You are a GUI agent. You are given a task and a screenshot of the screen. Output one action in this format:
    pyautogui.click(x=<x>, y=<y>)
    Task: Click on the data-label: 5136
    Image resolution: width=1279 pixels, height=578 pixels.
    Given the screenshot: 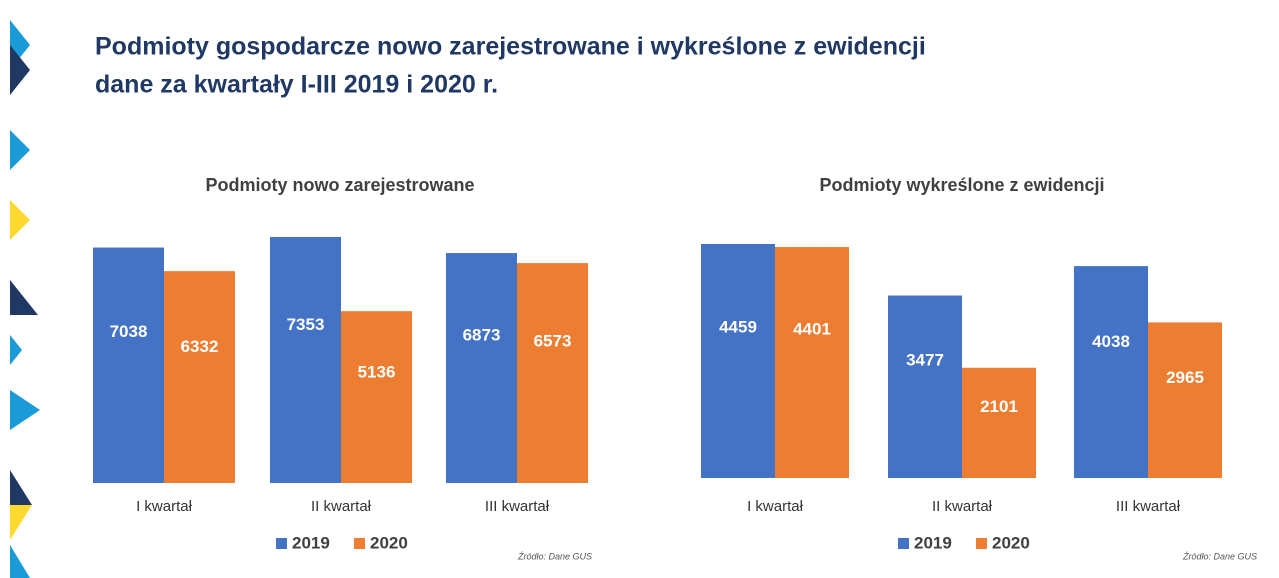 What is the action you would take?
    pyautogui.click(x=377, y=372)
    